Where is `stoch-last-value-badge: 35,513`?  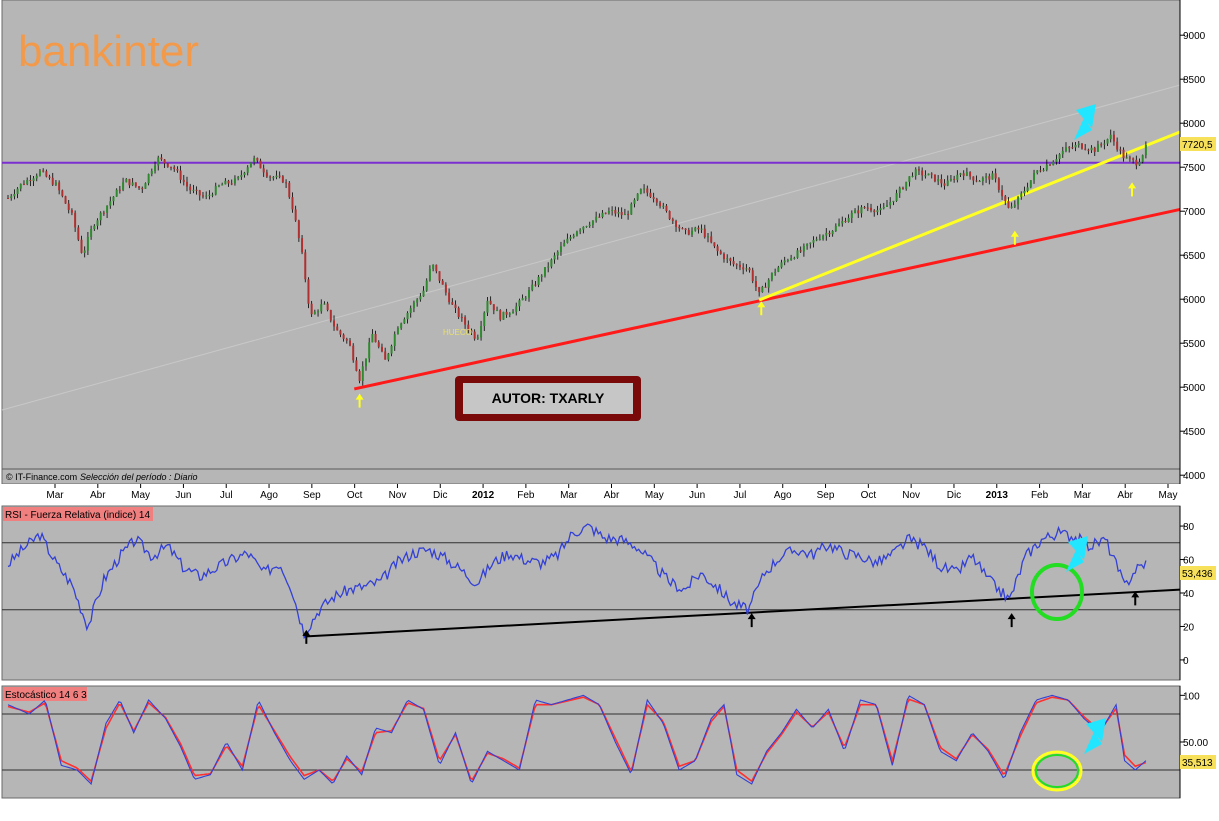 stoch-last-value-badge: 35,513 is located at coordinates (1198, 762).